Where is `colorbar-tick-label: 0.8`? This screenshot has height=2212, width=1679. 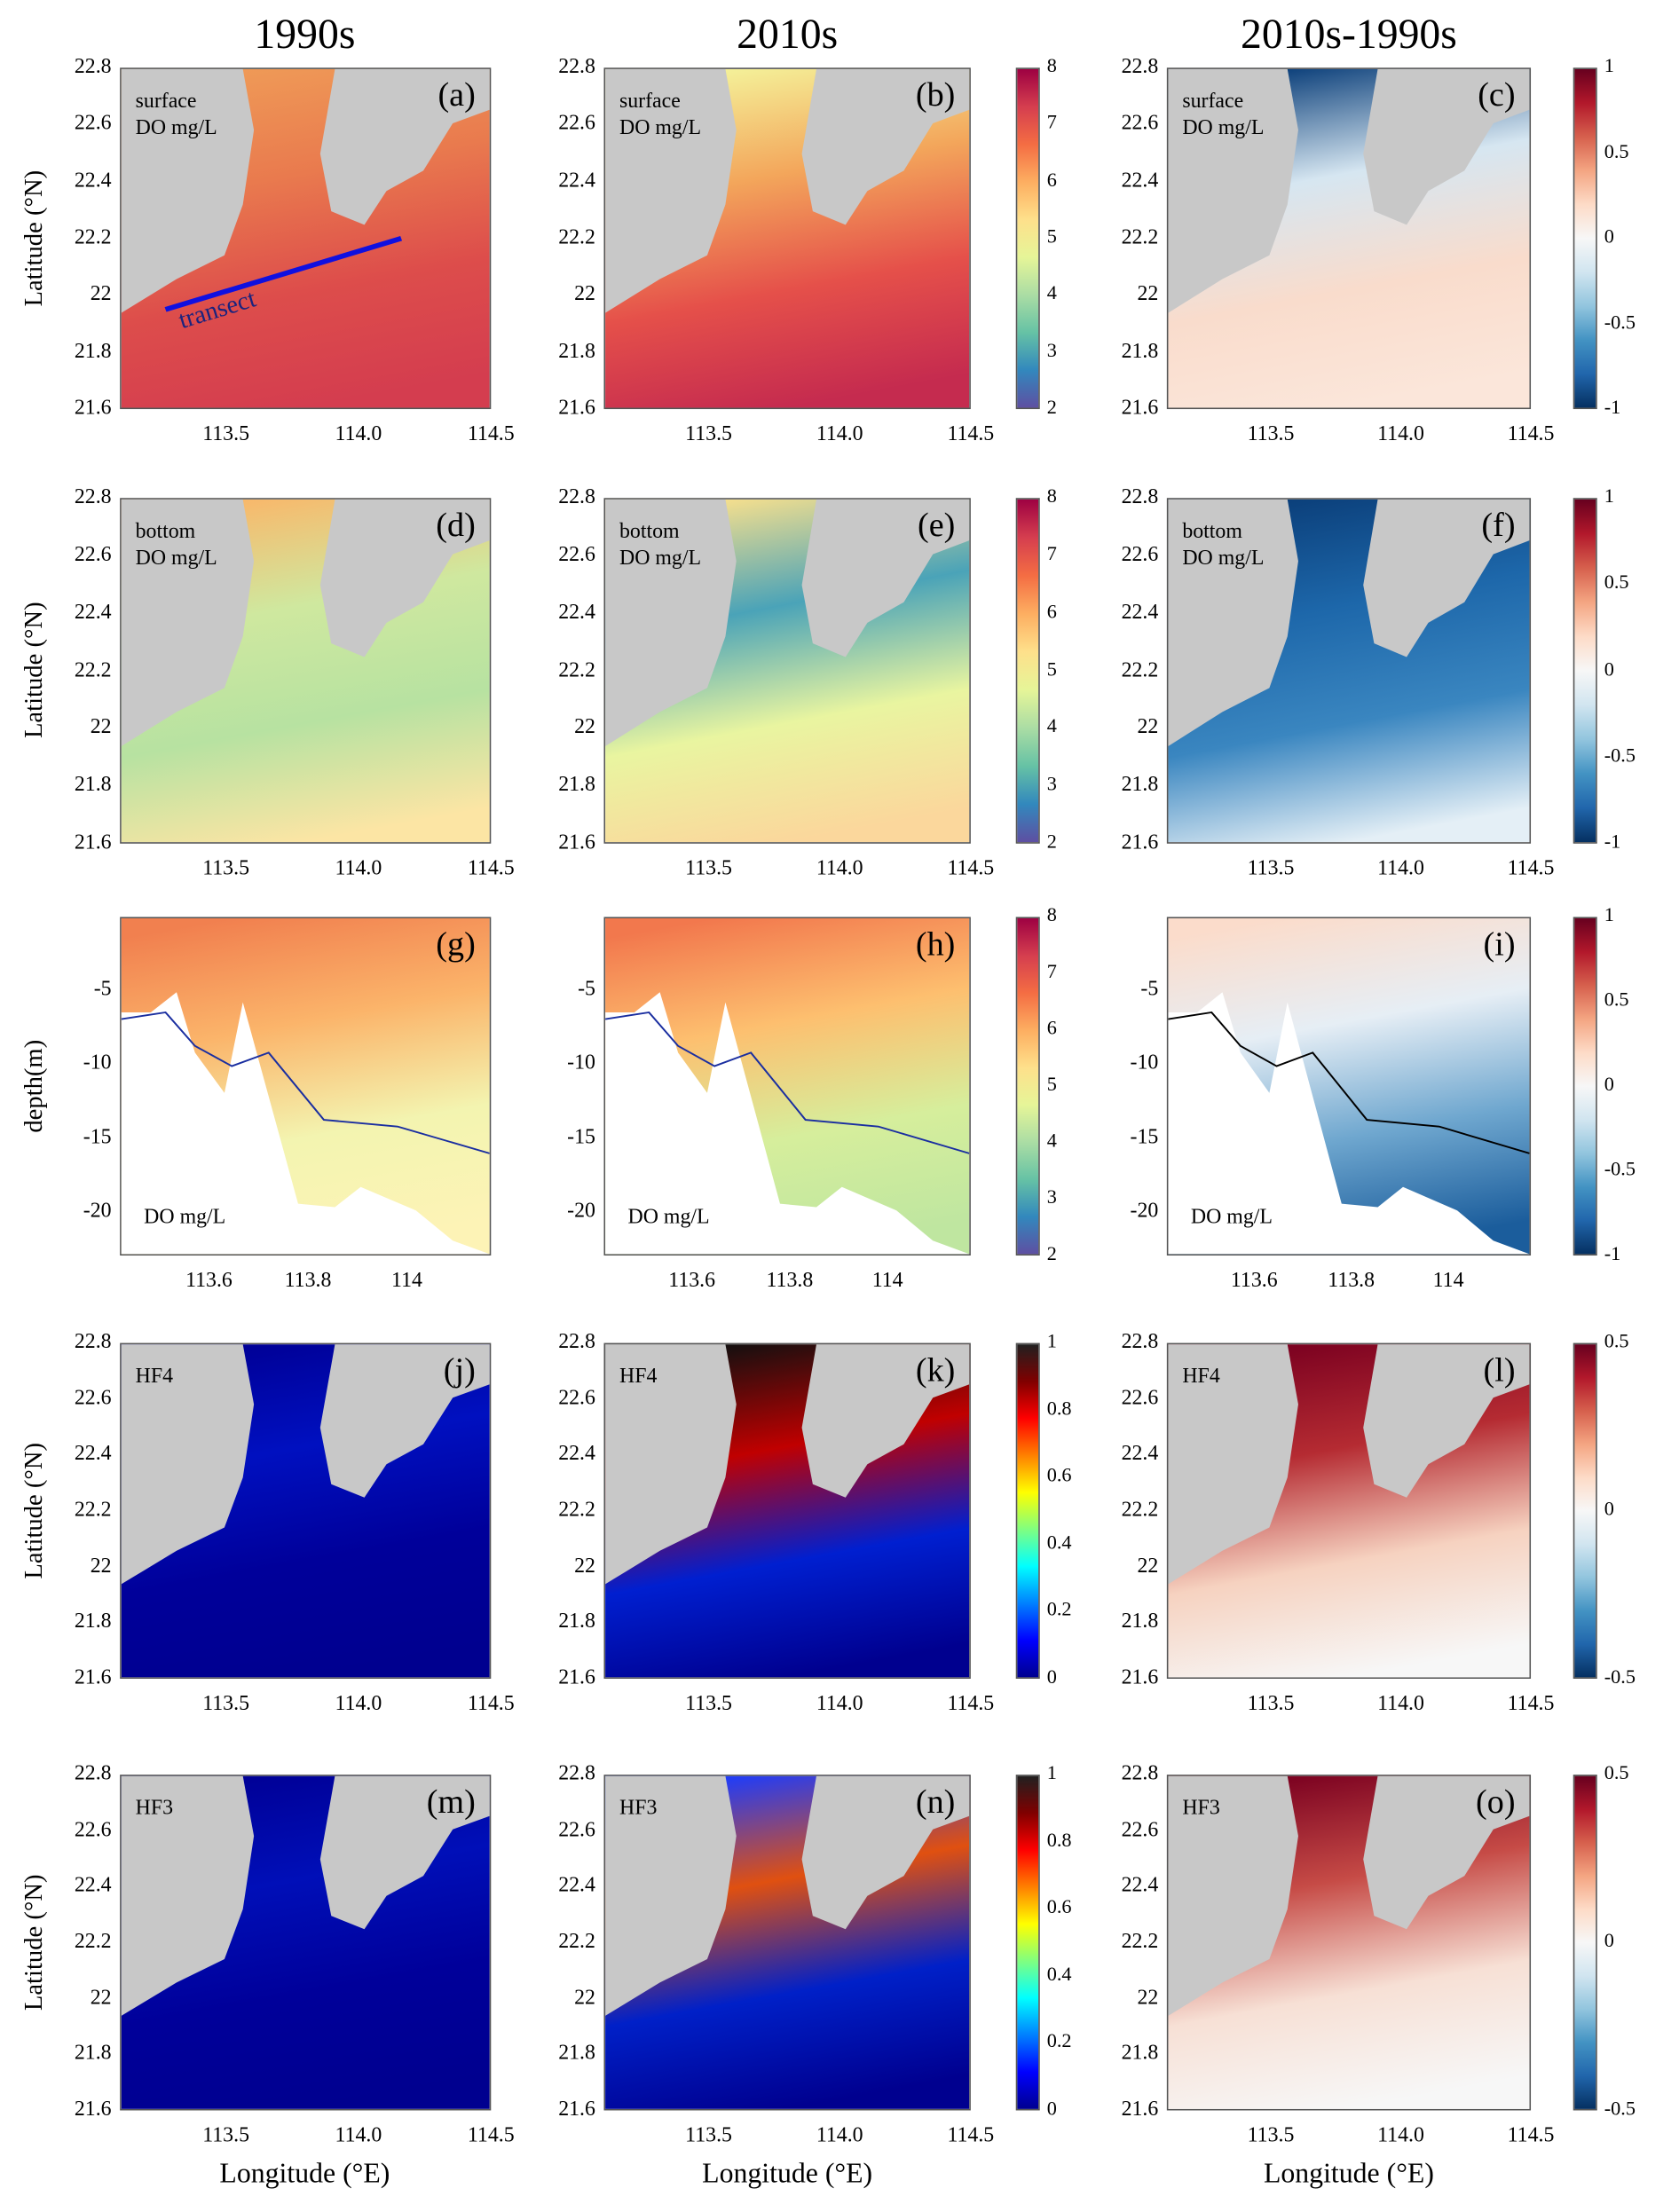 colorbar-tick-label: 0.8 is located at coordinates (1059, 1841).